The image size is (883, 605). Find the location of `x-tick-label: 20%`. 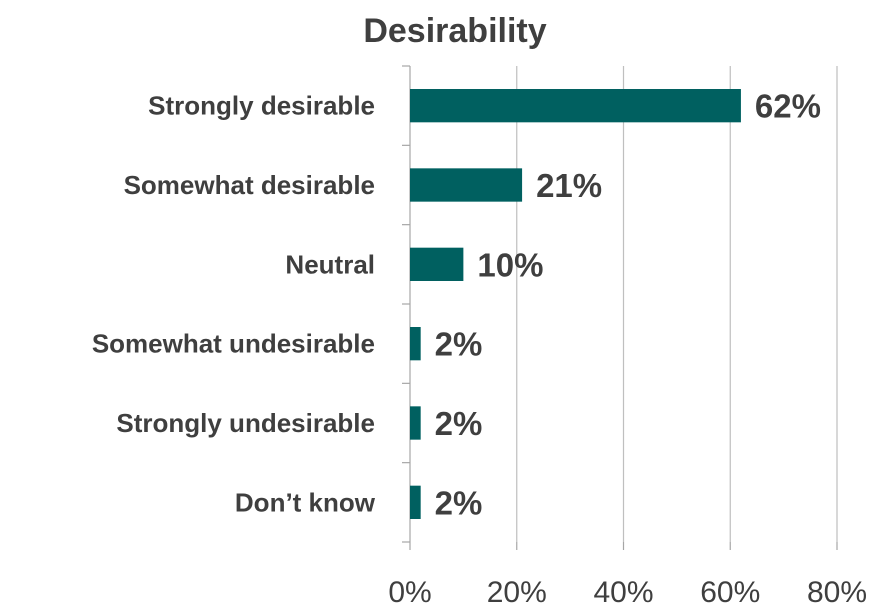

x-tick-label: 20% is located at coordinates (517, 590).